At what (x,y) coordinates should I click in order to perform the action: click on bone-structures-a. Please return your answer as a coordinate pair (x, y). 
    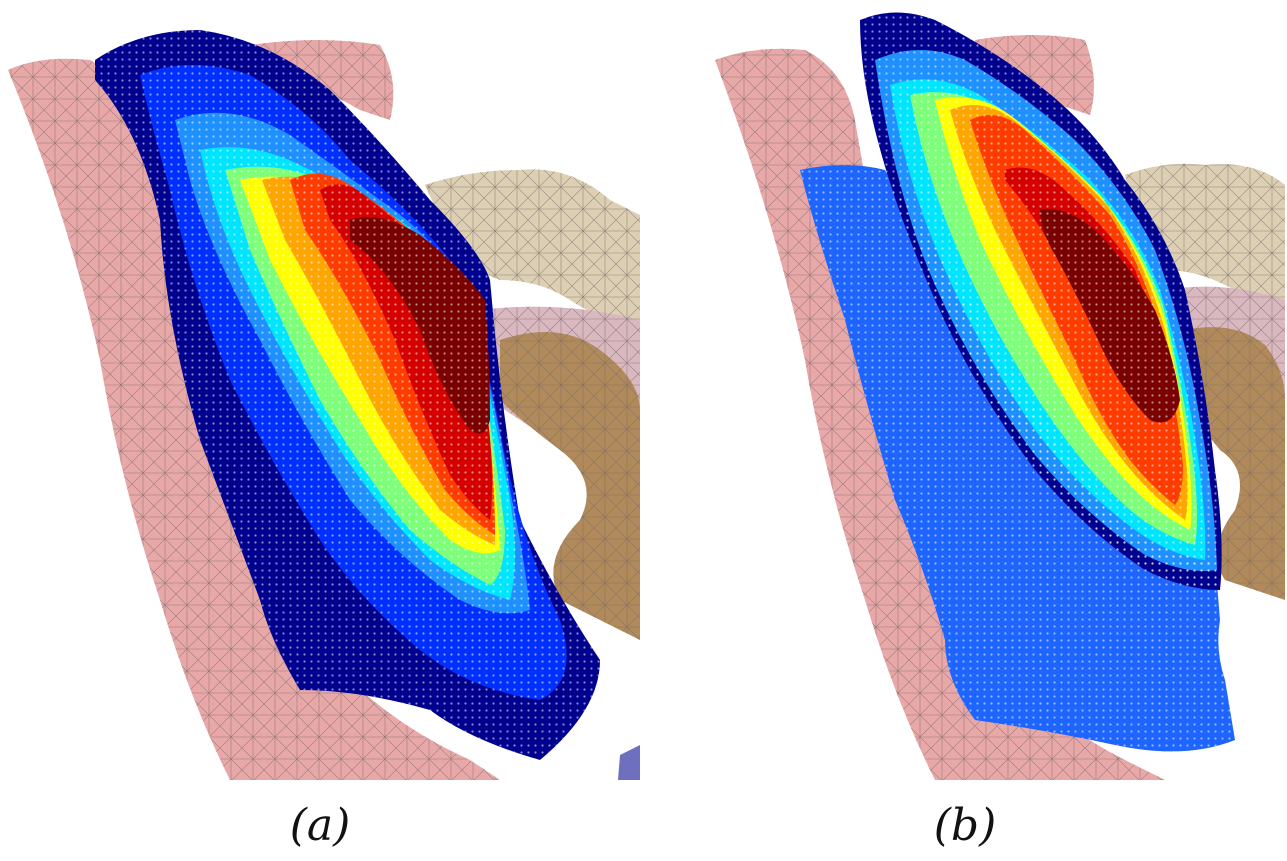
    Looking at the image, I should click on (532, 474).